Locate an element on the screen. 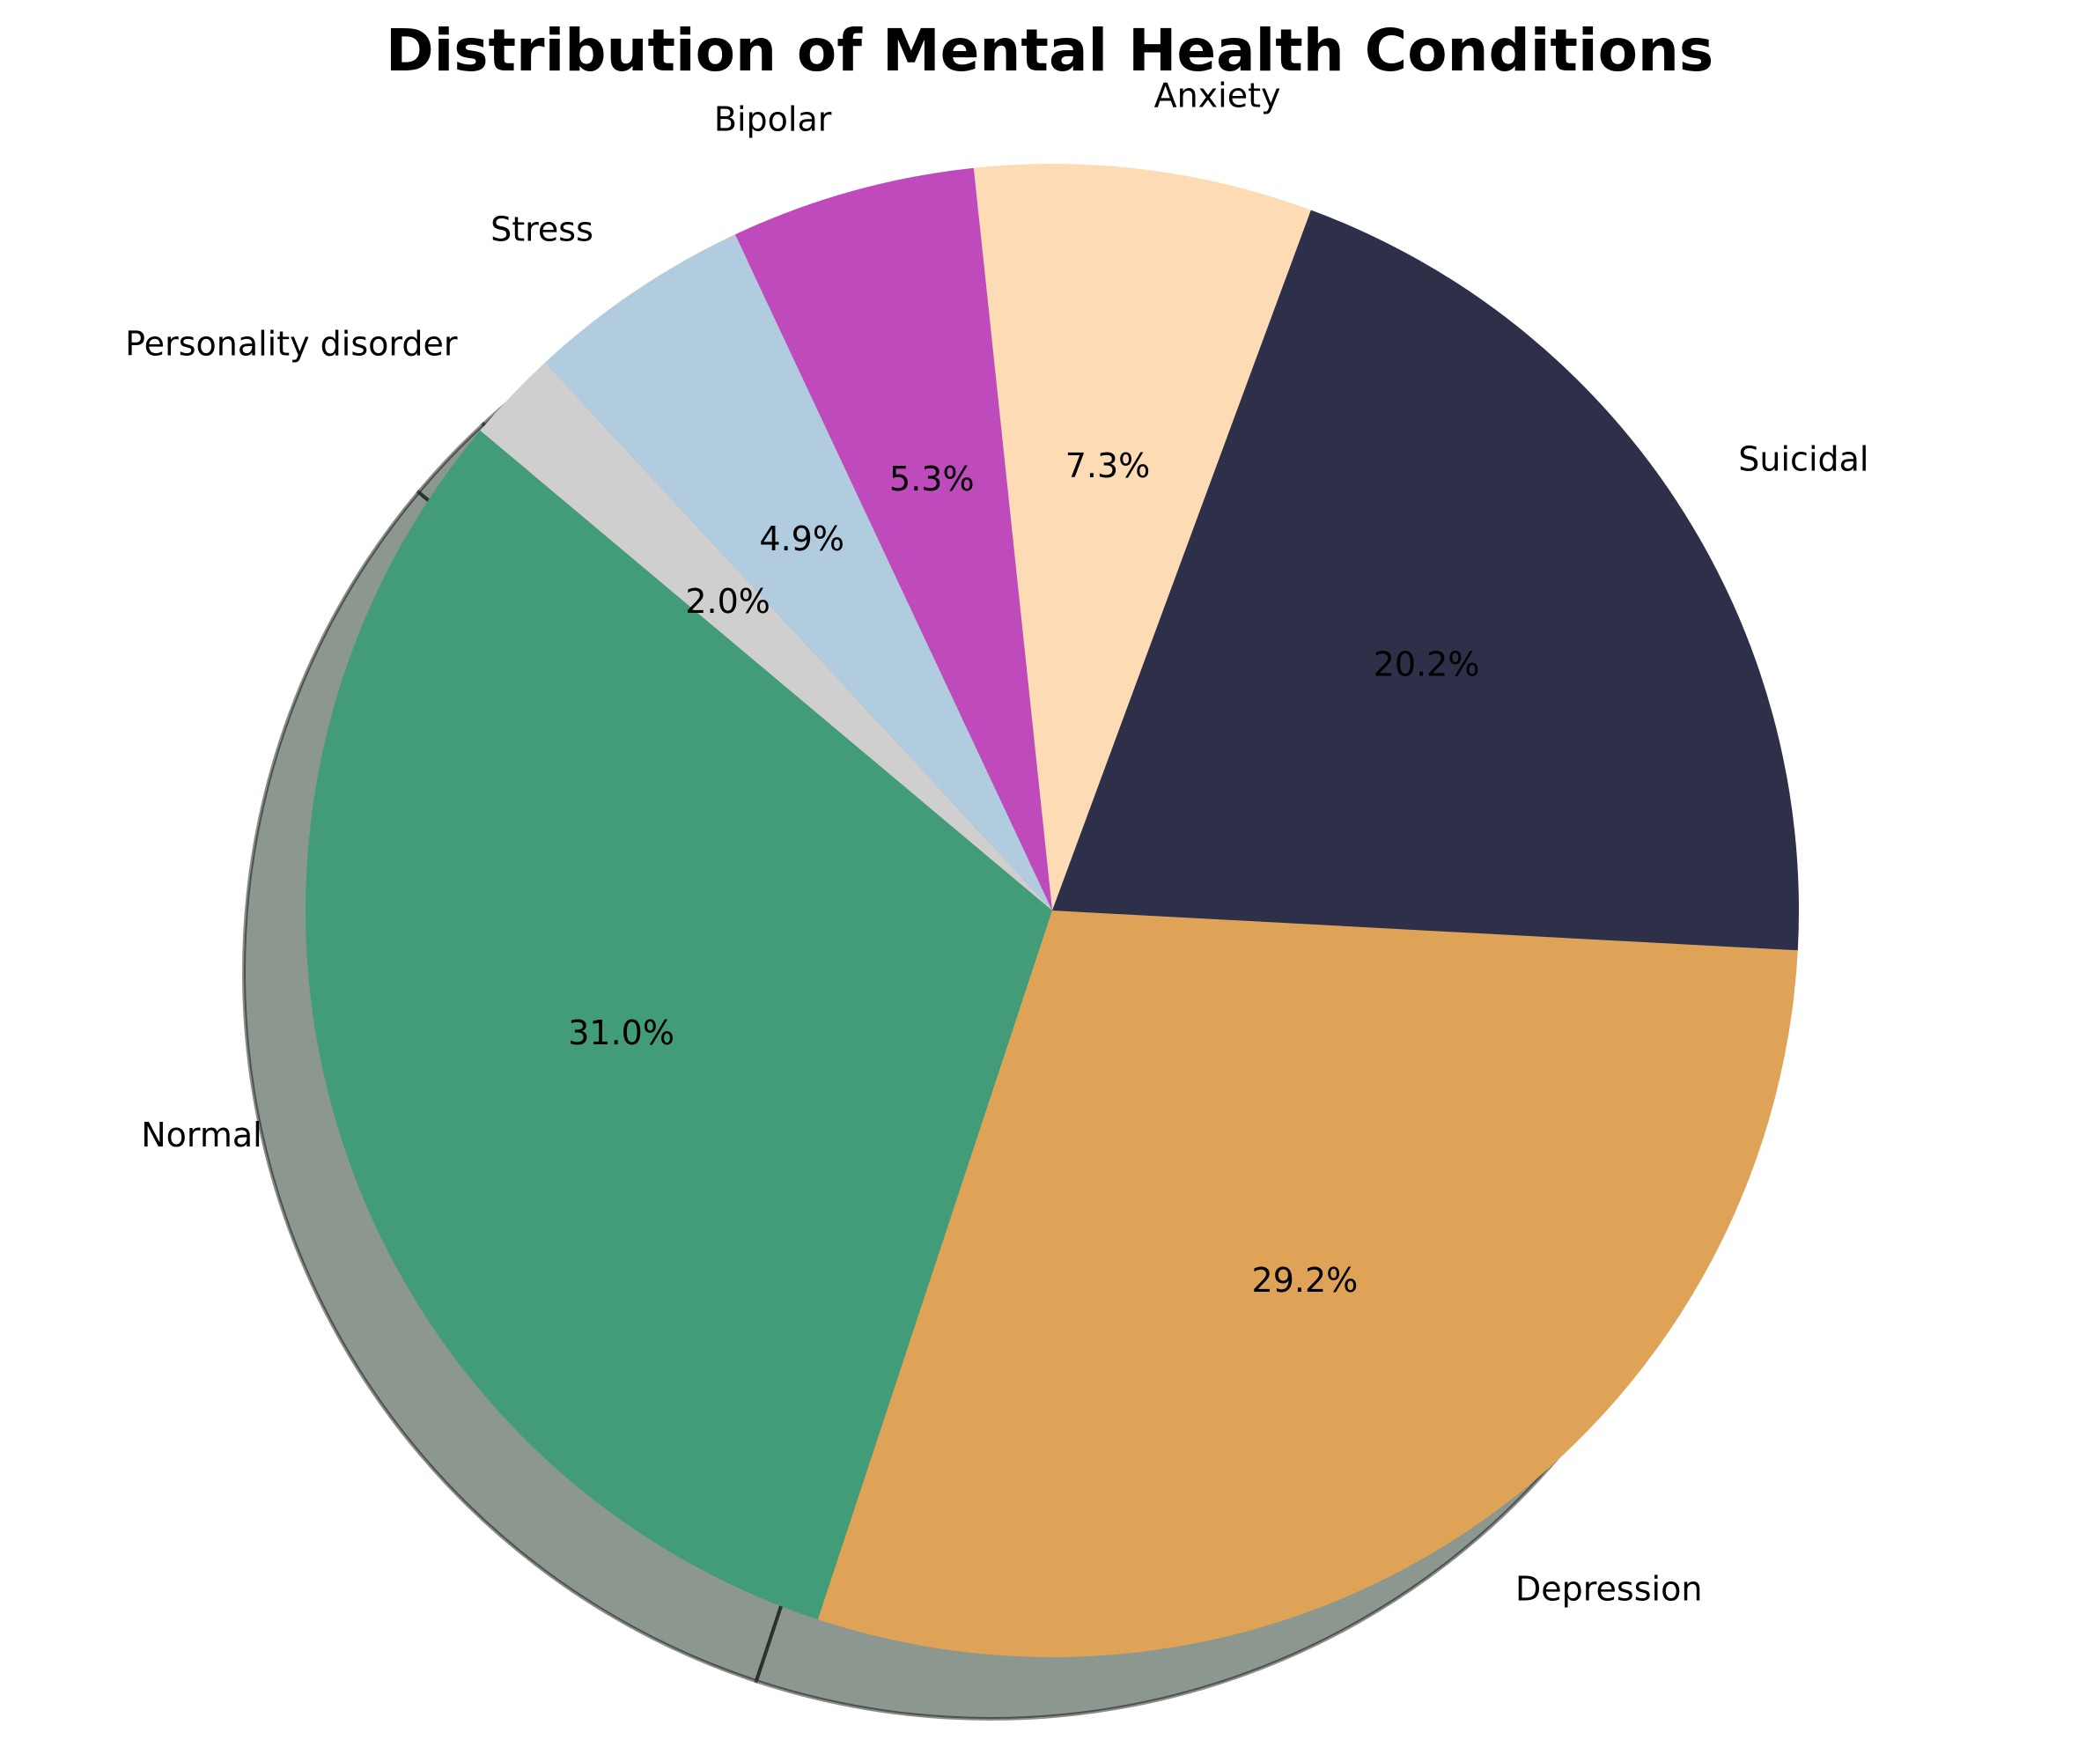  slice-label-bipolar: Bipolar is located at coordinates (773, 119).